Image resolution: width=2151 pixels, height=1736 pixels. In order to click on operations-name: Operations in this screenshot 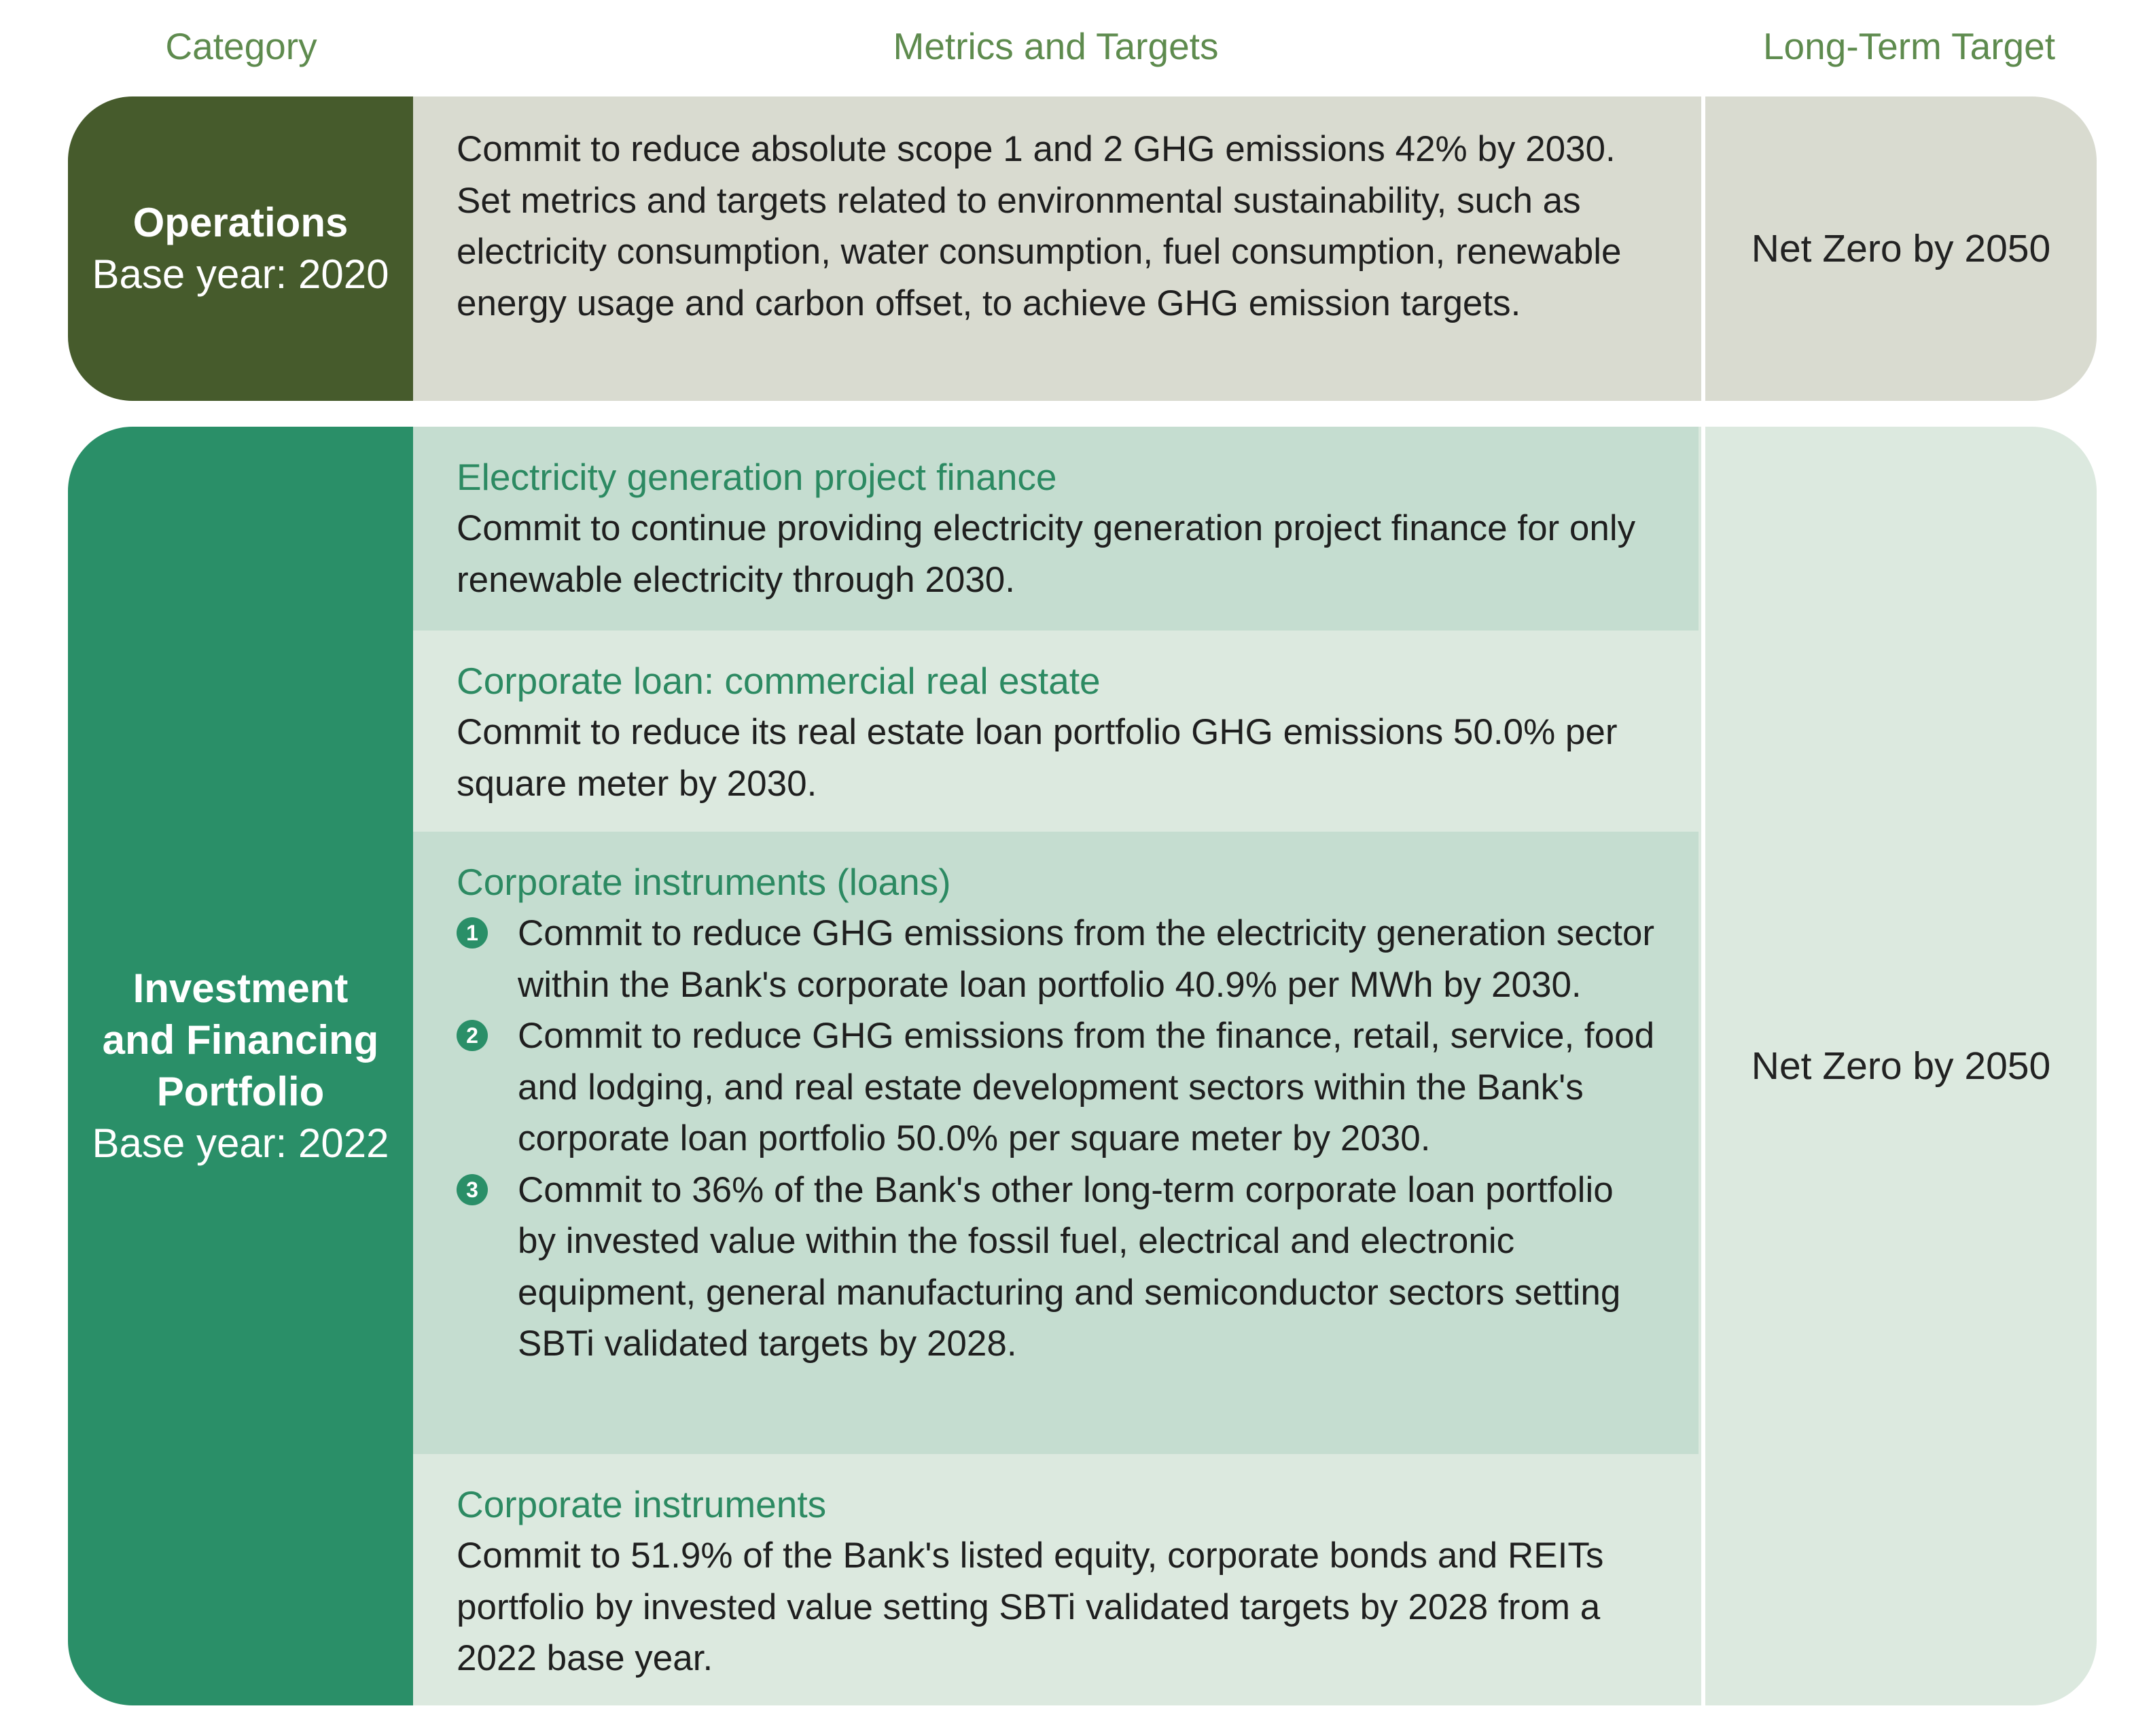, I will do `click(240, 222)`.